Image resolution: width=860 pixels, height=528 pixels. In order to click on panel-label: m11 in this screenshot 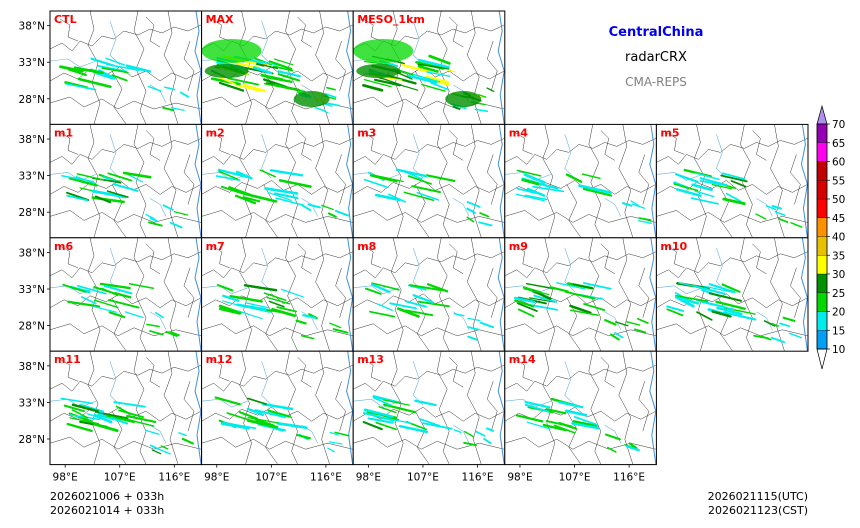, I will do `click(67, 359)`.